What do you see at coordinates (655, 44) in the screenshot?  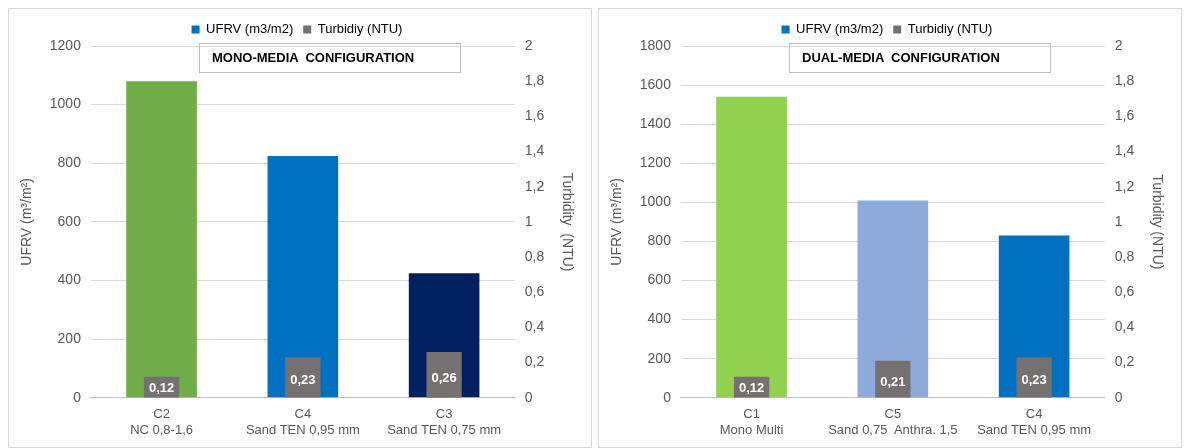 I see `y-tick-label: 1800` at bounding box center [655, 44].